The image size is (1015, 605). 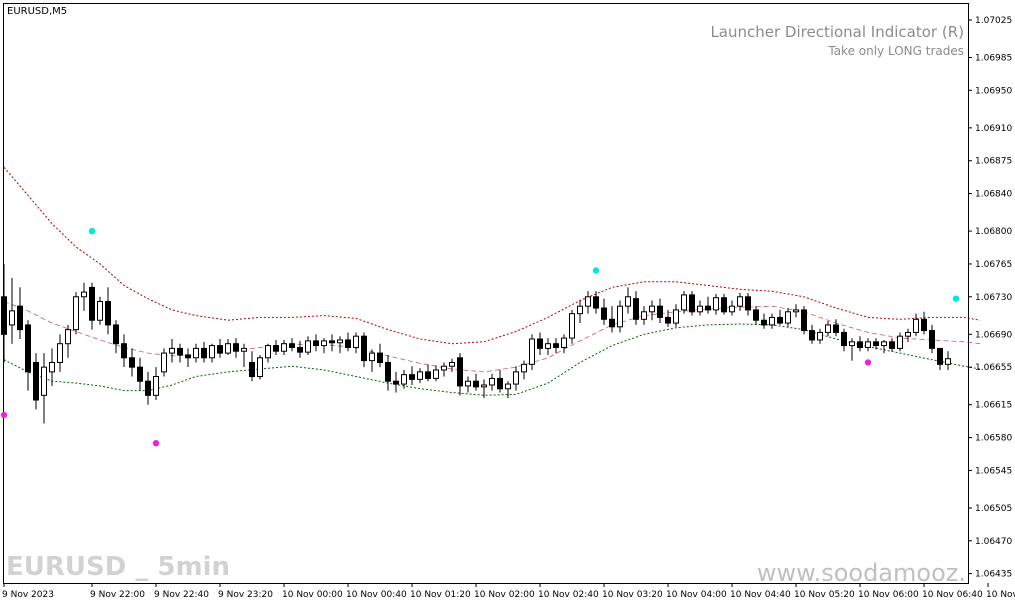 What do you see at coordinates (993, 162) in the screenshot?
I see `price-tick-label: 1.06875` at bounding box center [993, 162].